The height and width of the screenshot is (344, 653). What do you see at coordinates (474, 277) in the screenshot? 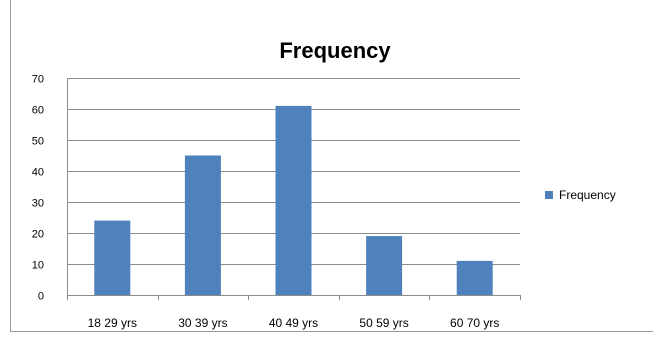
I see `bar-60-70-yrs` at bounding box center [474, 277].